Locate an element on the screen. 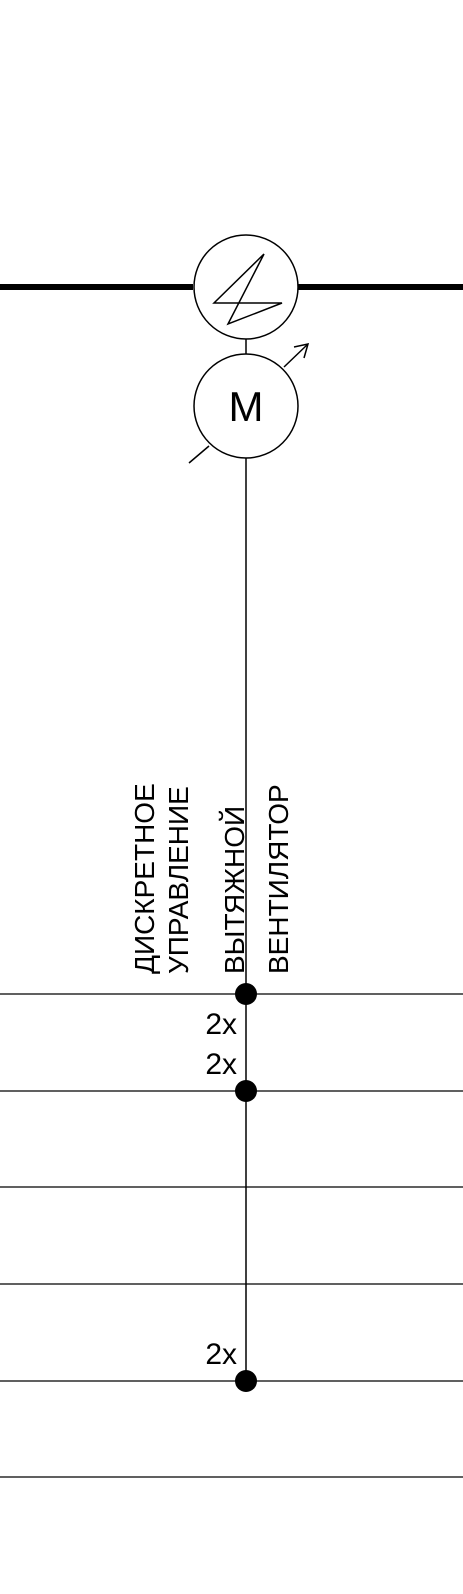 The image size is (463, 1594). label-line-4: ВЕНТИЛЯТОР is located at coordinates (278, 879).